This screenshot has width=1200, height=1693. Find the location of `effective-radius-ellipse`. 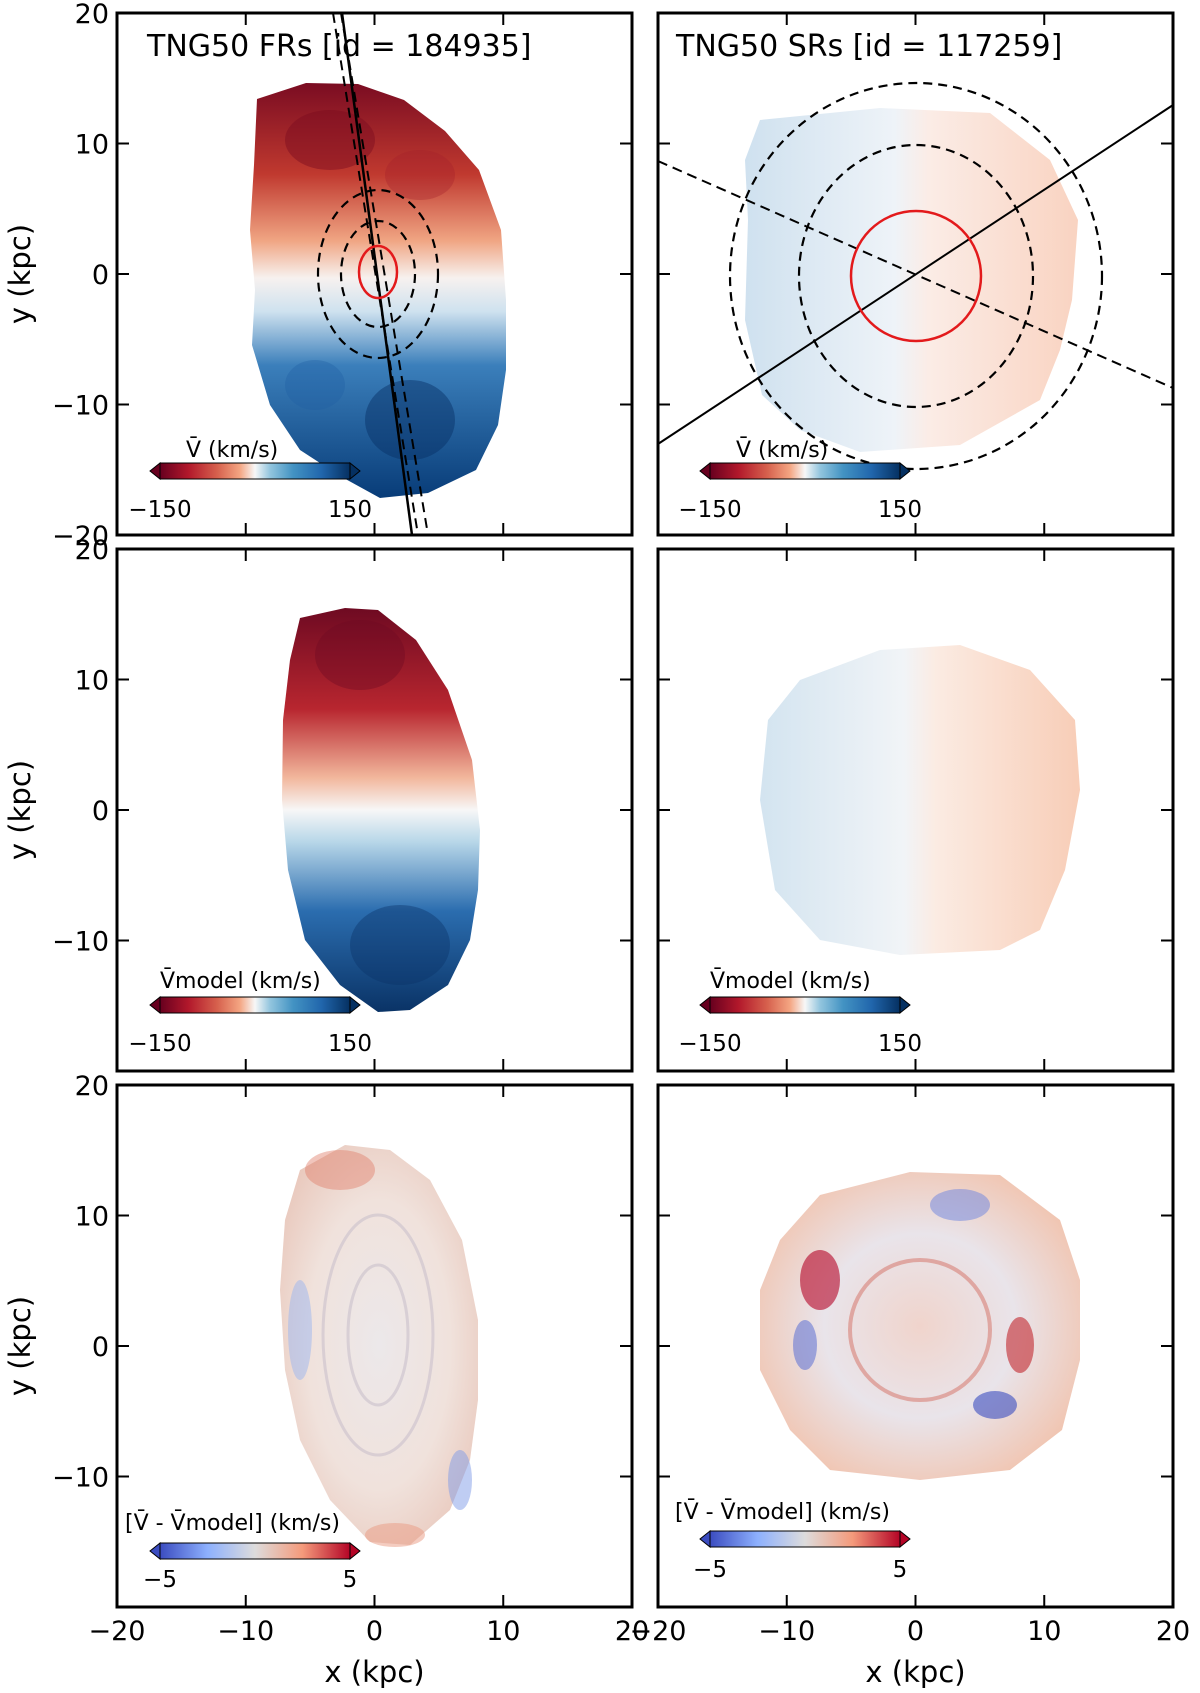

effective-radius-ellipse is located at coordinates (378, 272).